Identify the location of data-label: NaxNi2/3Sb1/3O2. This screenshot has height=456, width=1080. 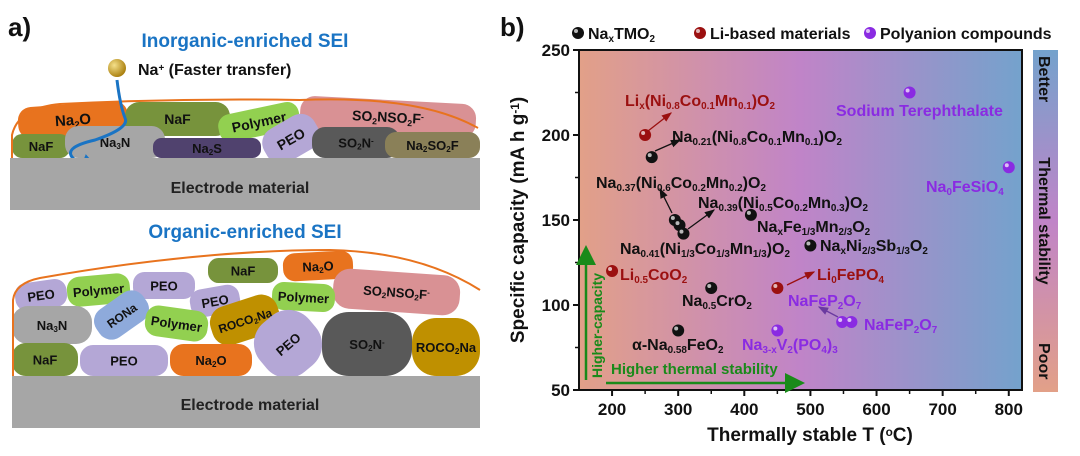
(874, 247).